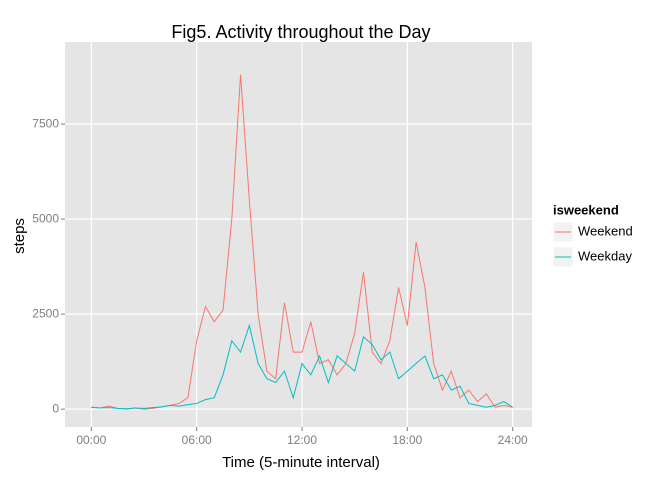 The width and height of the screenshot is (672, 480). What do you see at coordinates (302, 366) in the screenshot?
I see `series-line` at bounding box center [302, 366].